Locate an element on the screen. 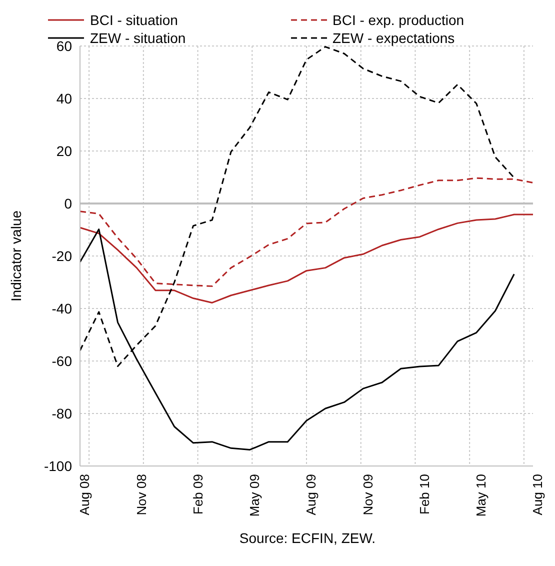 The height and width of the screenshot is (566, 555). source-note: Source: ECFIN, ZEW. is located at coordinates (307, 538).